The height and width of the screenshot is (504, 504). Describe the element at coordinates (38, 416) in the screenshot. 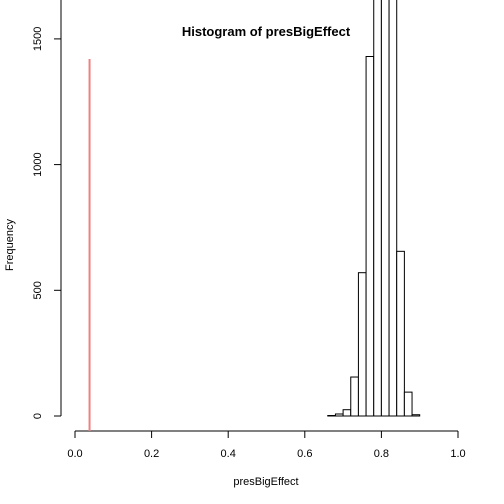

I see `y-tick-label: 0` at that location.